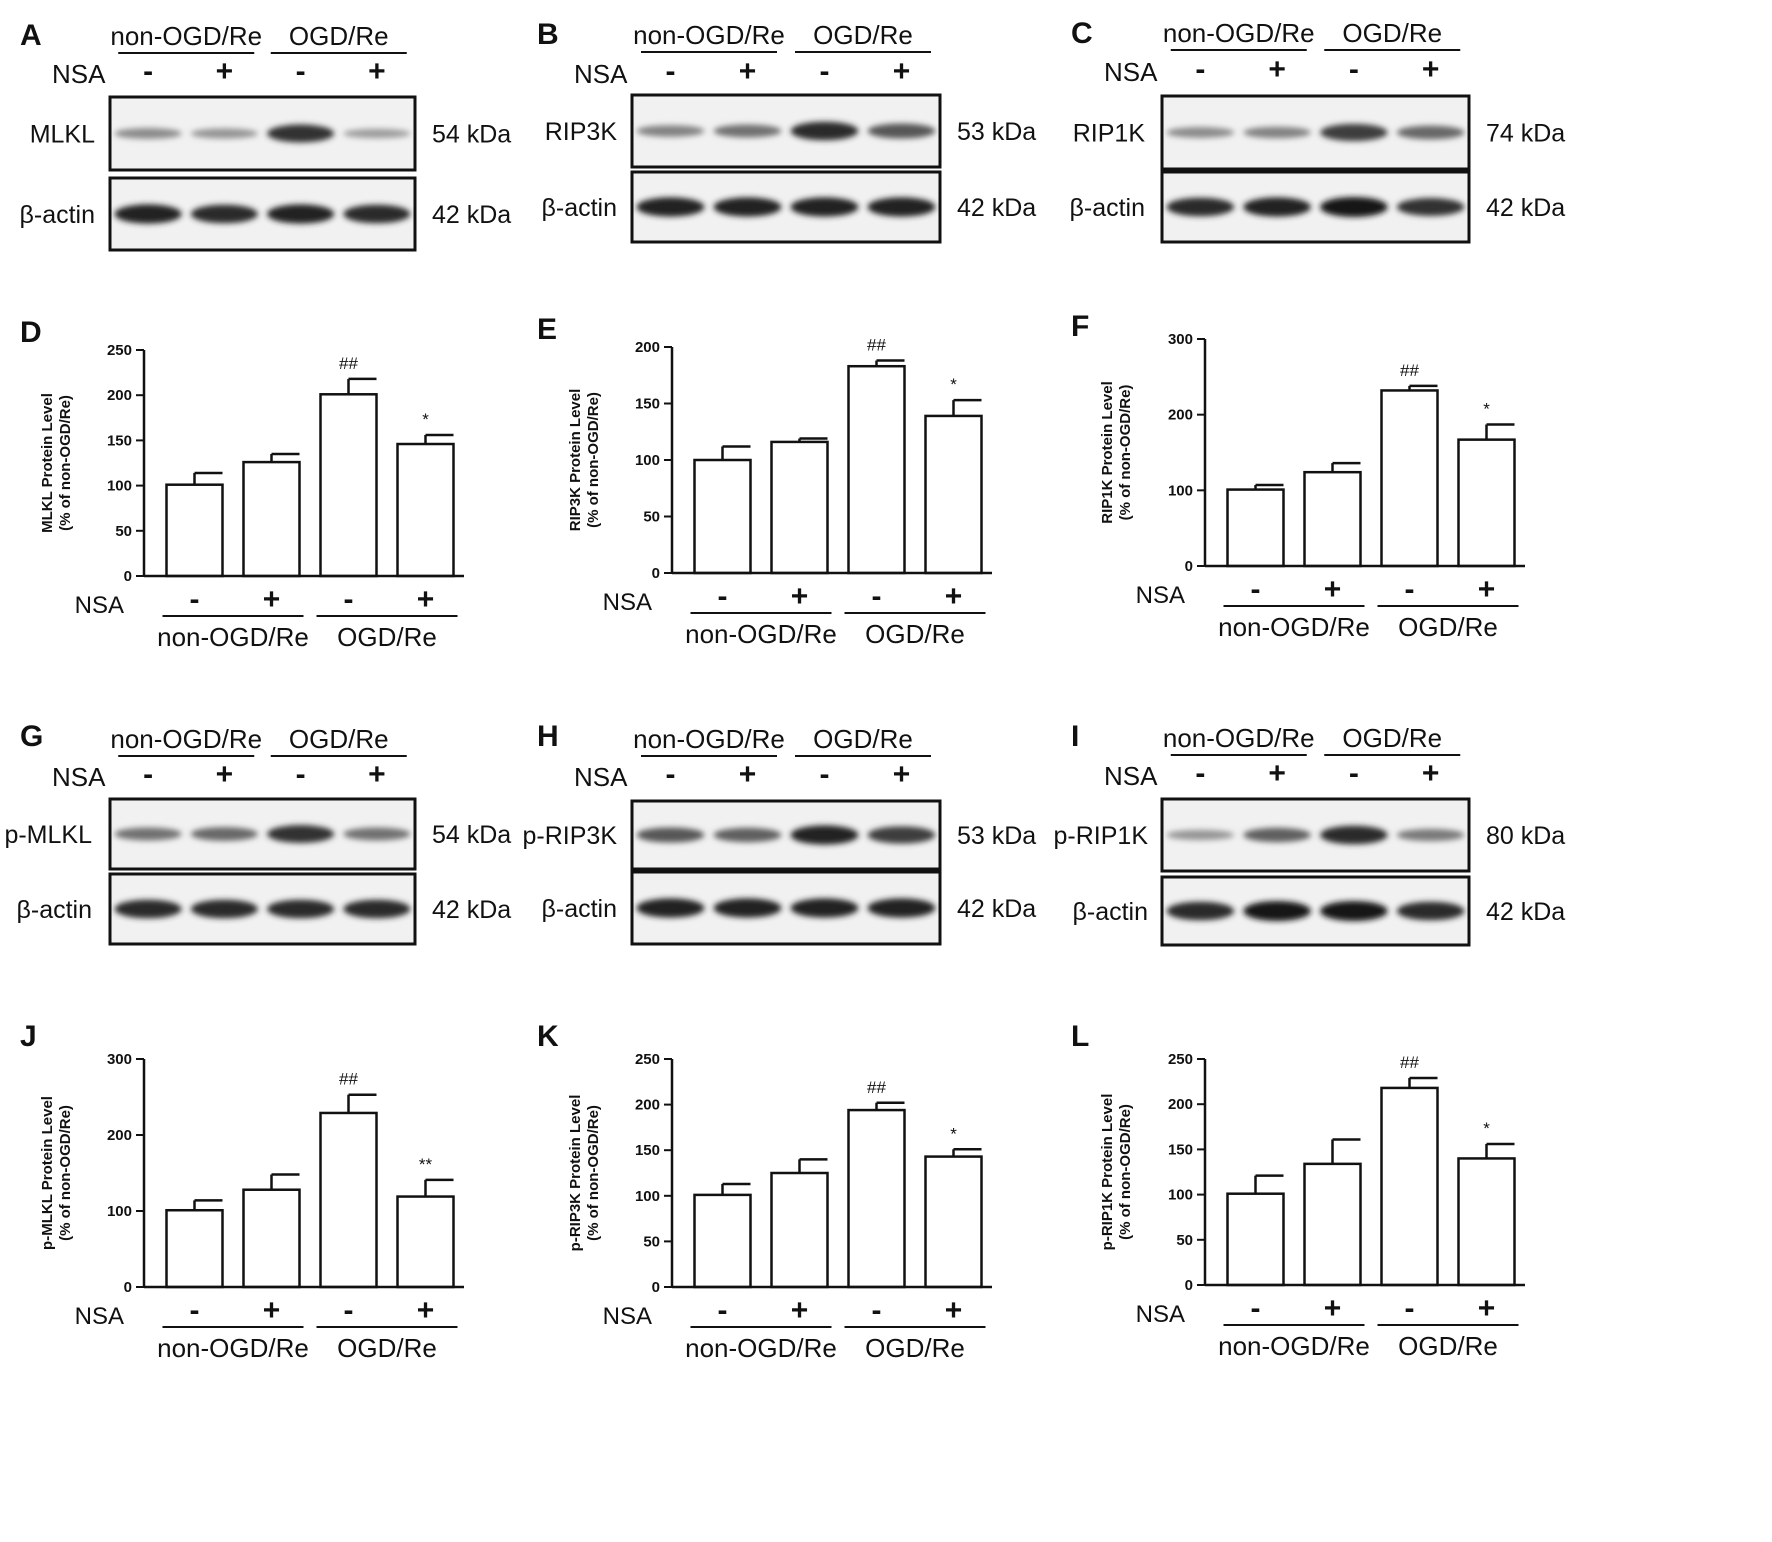  What do you see at coordinates (1525, 134) in the screenshot?
I see `kda-label: 74 kDa` at bounding box center [1525, 134].